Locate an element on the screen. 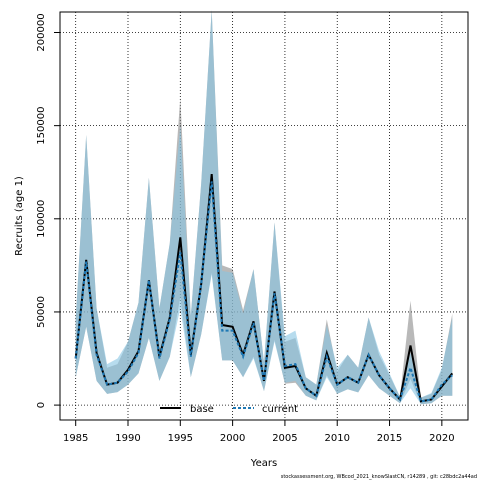 The height and width of the screenshot is (480, 480). legend: base current is located at coordinates (229, 409).